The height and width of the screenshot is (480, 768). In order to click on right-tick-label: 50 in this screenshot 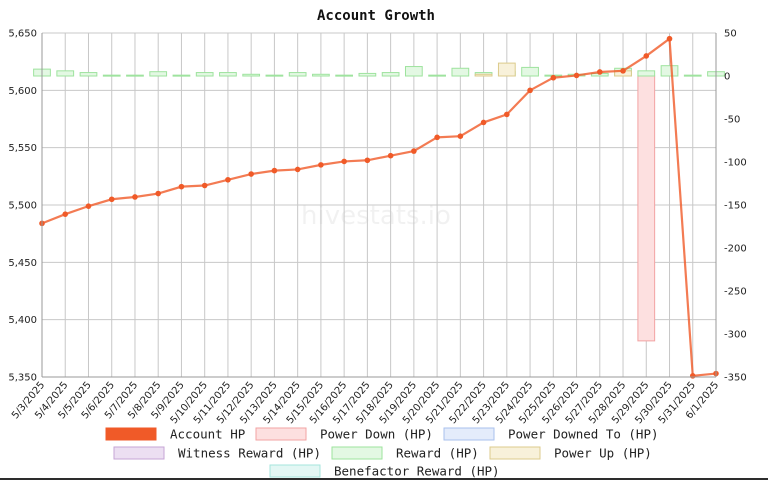, I will do `click(730, 34)`.